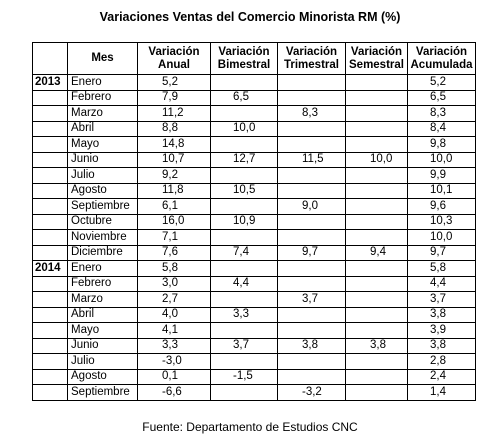 The height and width of the screenshot is (440, 500). I want to click on table-row: Febrero 7,9 6,5 6,5, so click(254, 97).